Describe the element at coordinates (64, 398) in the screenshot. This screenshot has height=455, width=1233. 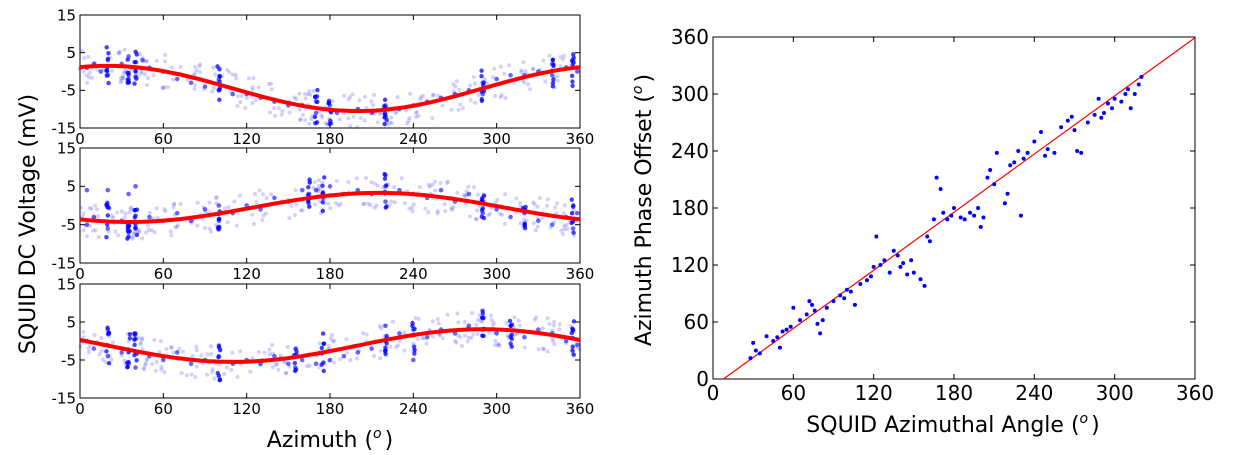
I see `y-tick-label: -15` at that location.